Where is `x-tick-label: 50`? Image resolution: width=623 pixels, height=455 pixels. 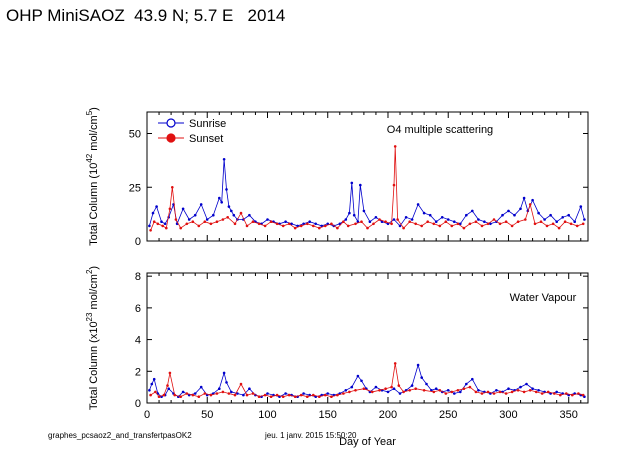 x-tick-label: 50 is located at coordinates (207, 415).